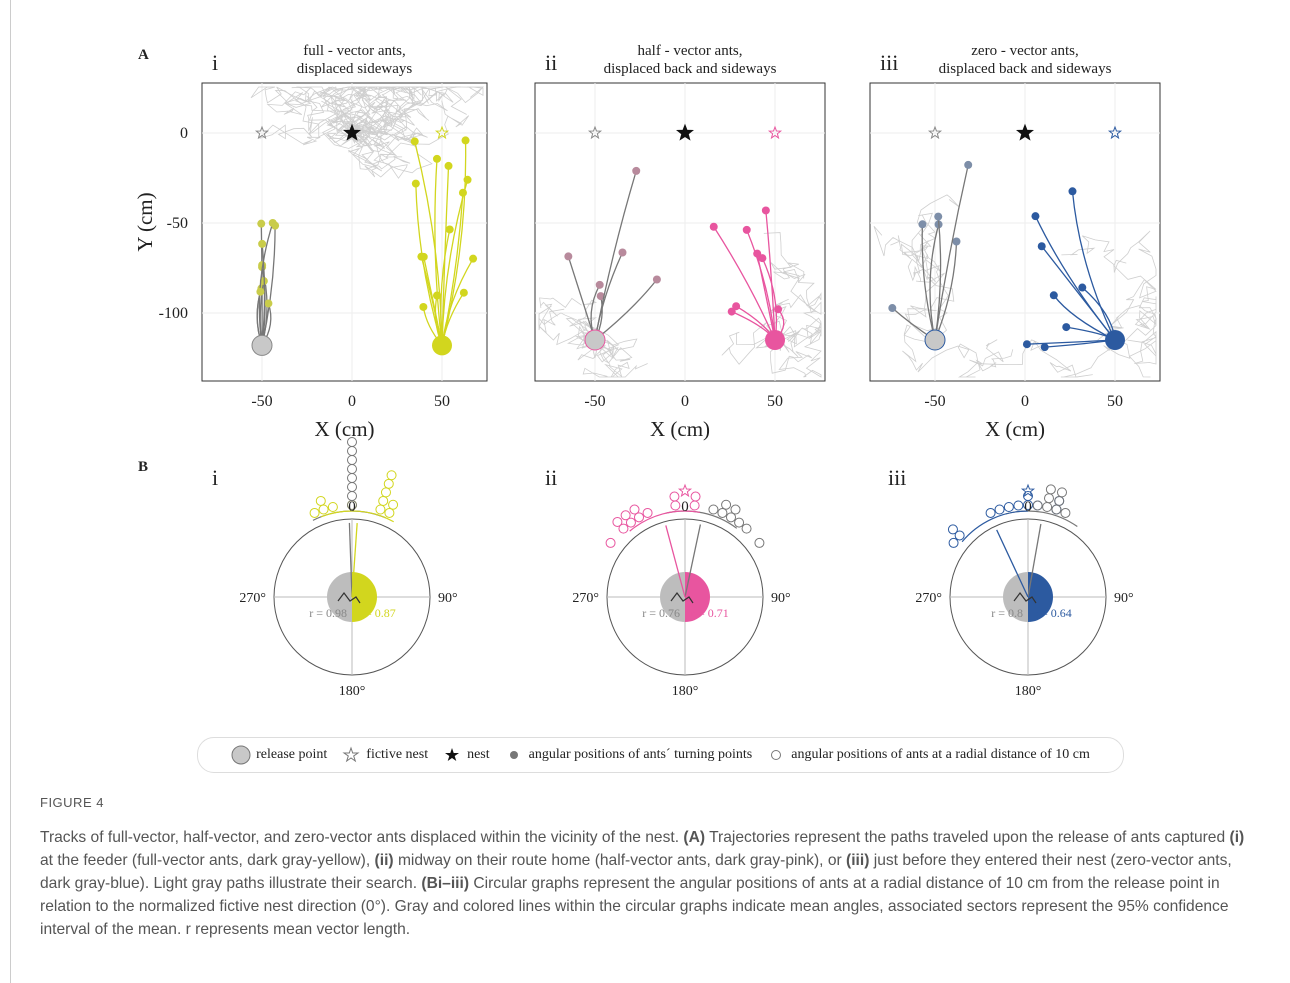  What do you see at coordinates (1007, 613) in the screenshot?
I see `r-gray: r = 0.8` at bounding box center [1007, 613].